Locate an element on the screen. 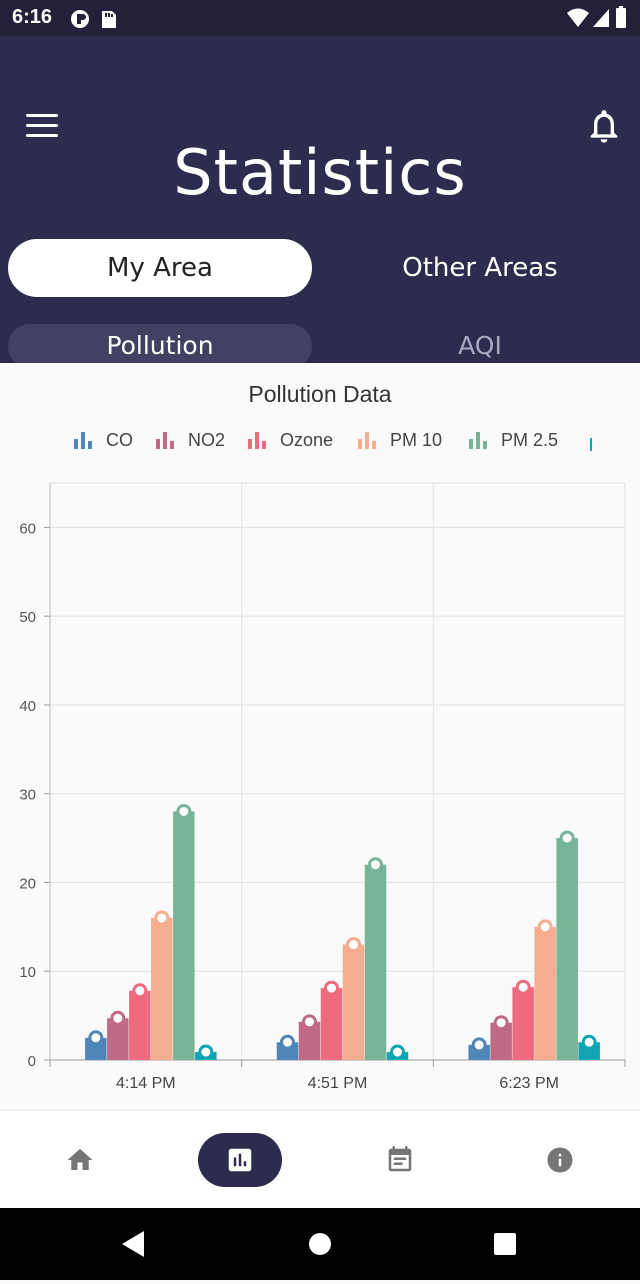  system-nav-buttons is located at coordinates (319, 1244).